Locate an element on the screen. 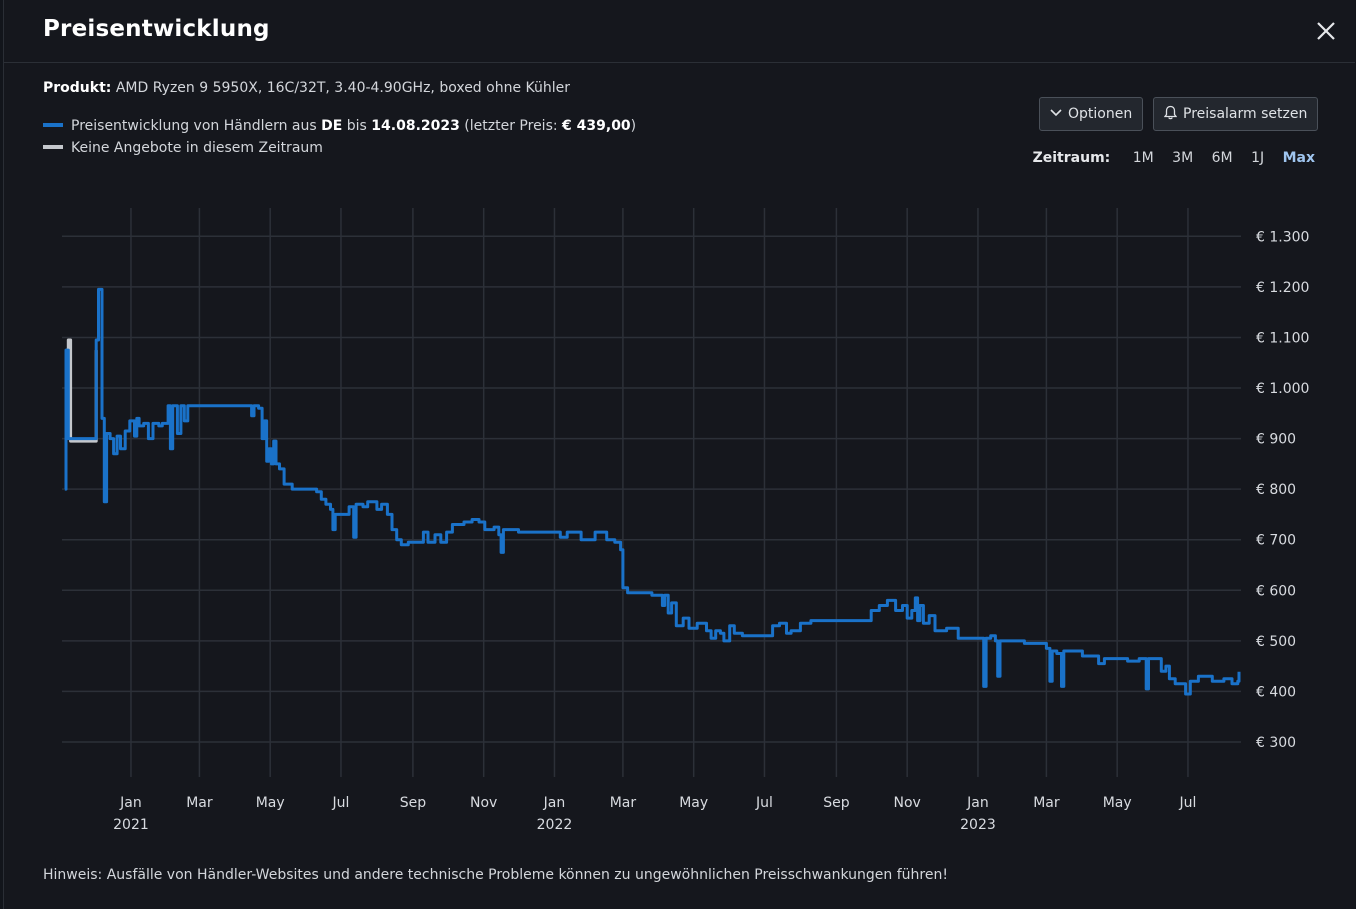 This screenshot has width=1356, height=909. time-range-1m: 1M is located at coordinates (1143, 158).